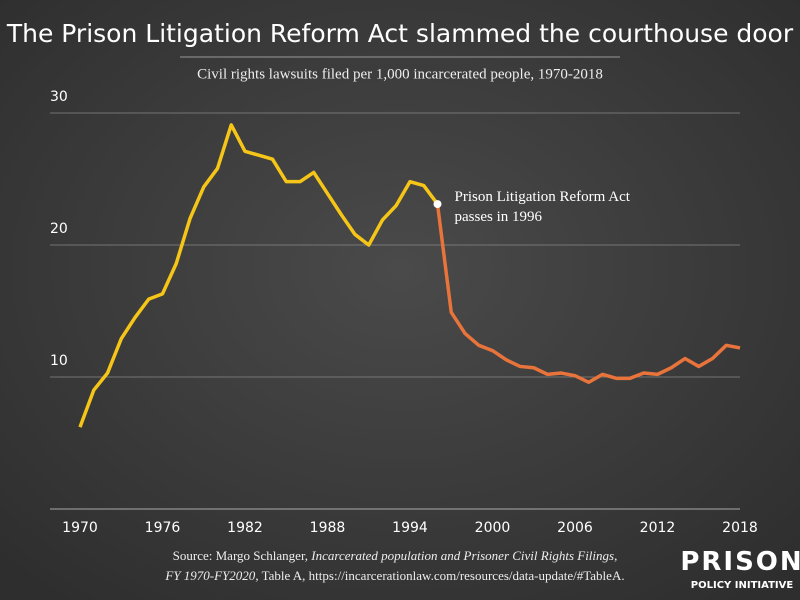 The height and width of the screenshot is (600, 800). Describe the element at coordinates (59, 229) in the screenshot. I see `y-tick-label: 20` at that location.